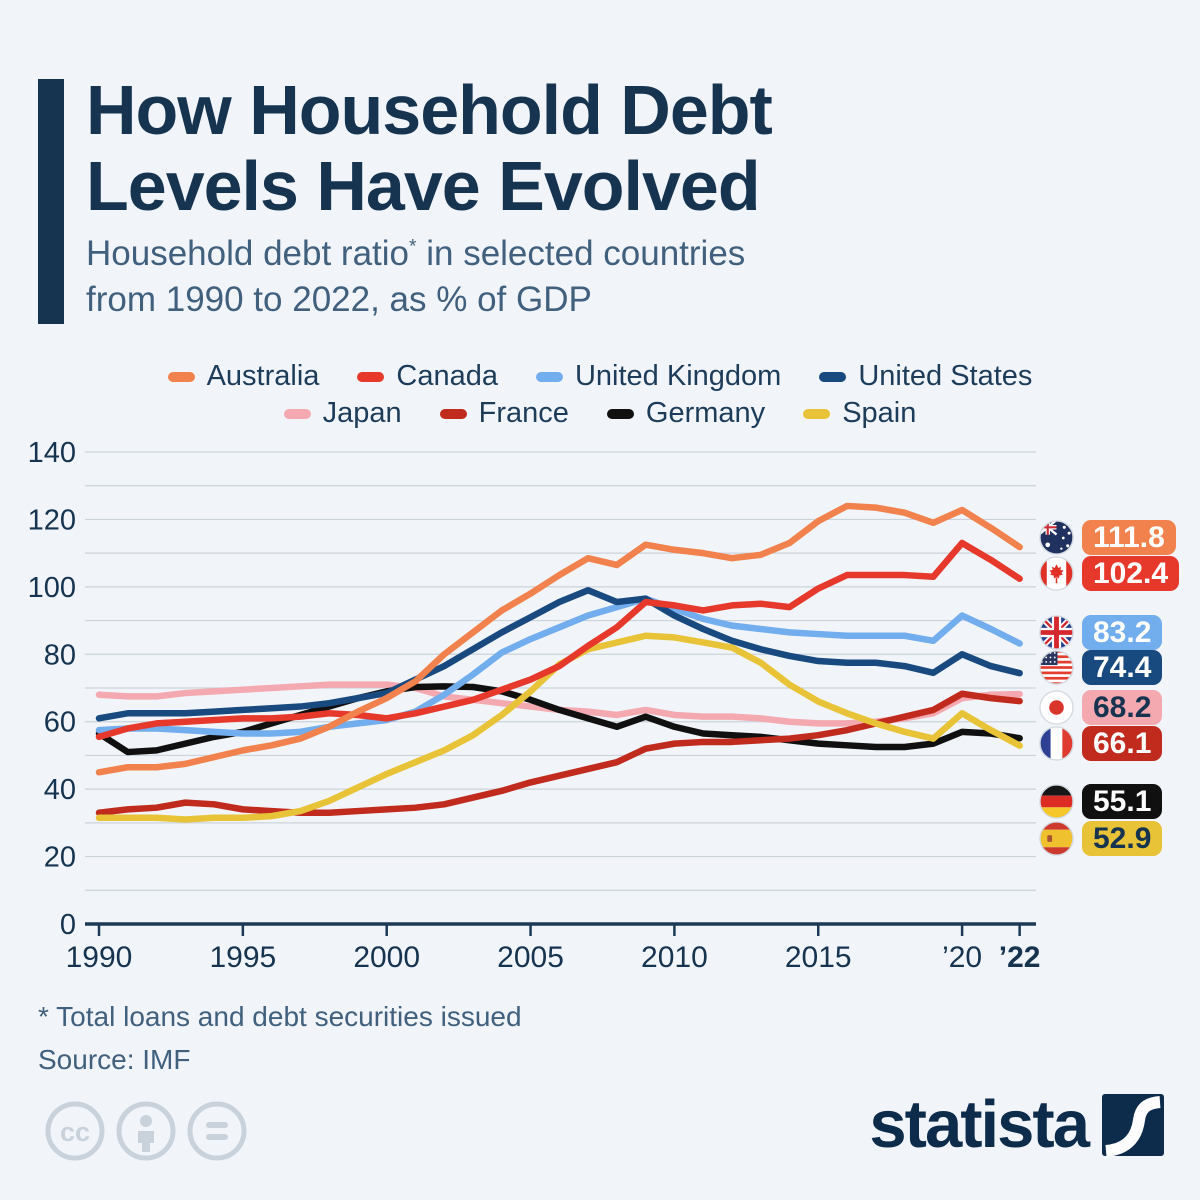  I want to click on value-badge-us: 74.4, so click(1122, 667).